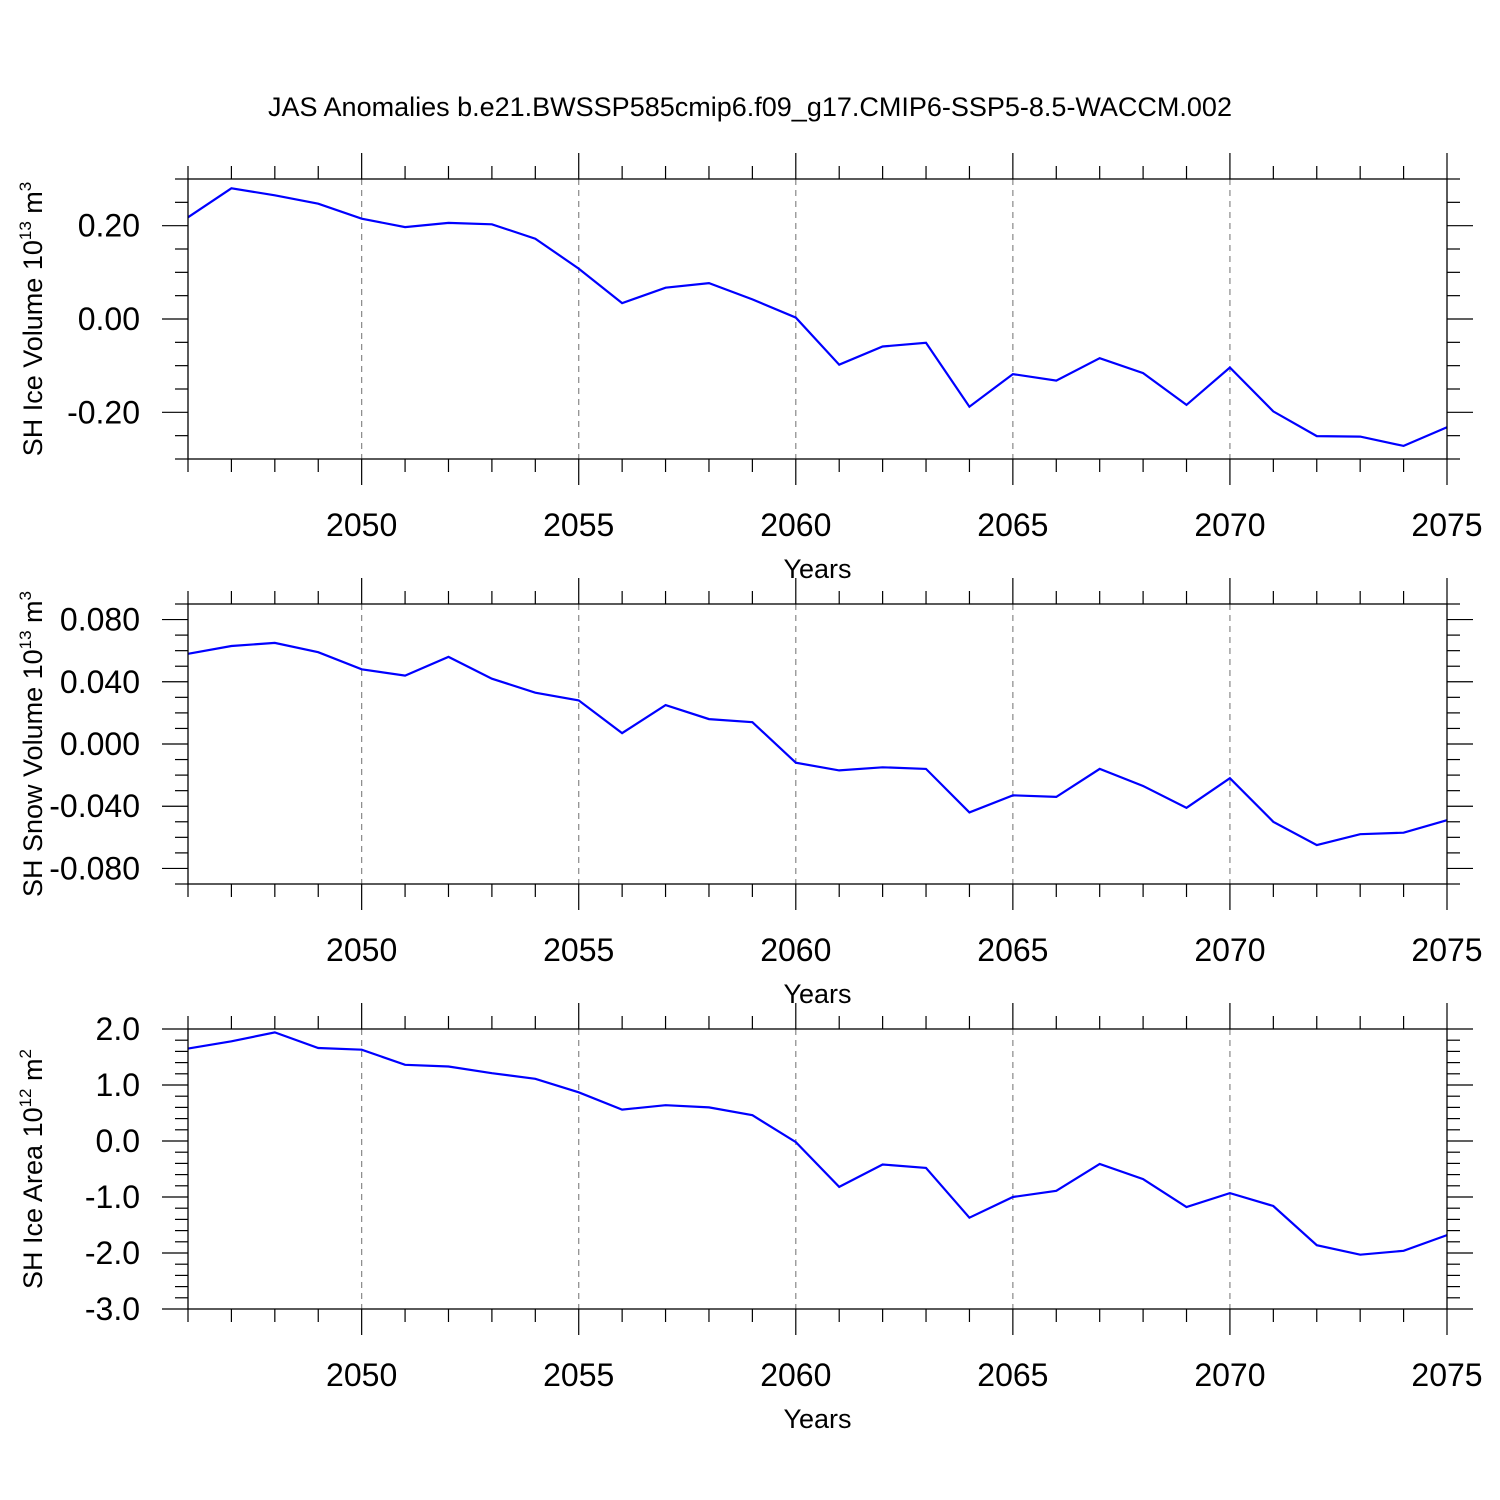 The height and width of the screenshot is (1500, 1500). I want to click on y-tick-label: -3.0, so click(112, 1309).